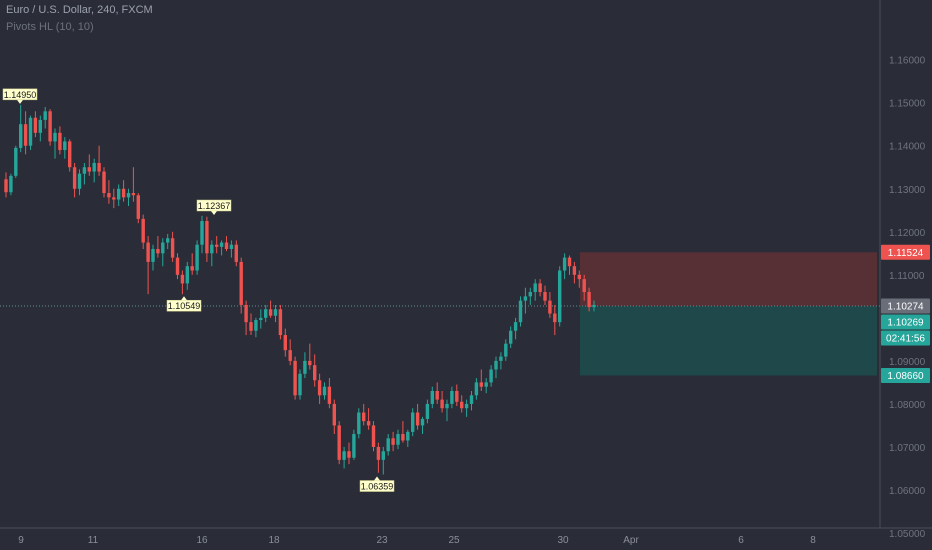 This screenshot has width=932, height=550. What do you see at coordinates (417, 540) in the screenshot?
I see `time-axis: 9 11 16 18 23 25 30 Apr 6 8` at bounding box center [417, 540].